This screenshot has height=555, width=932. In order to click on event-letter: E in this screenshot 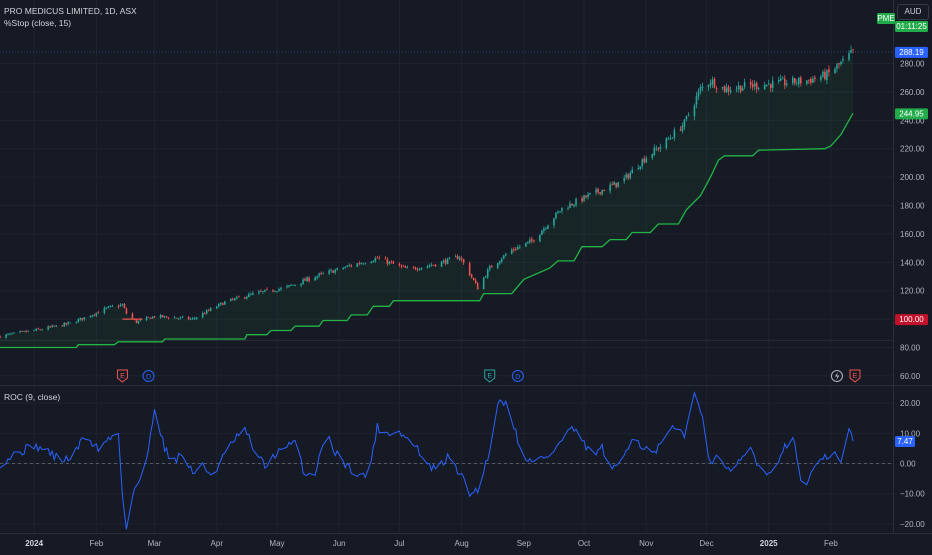, I will do `click(855, 376)`.